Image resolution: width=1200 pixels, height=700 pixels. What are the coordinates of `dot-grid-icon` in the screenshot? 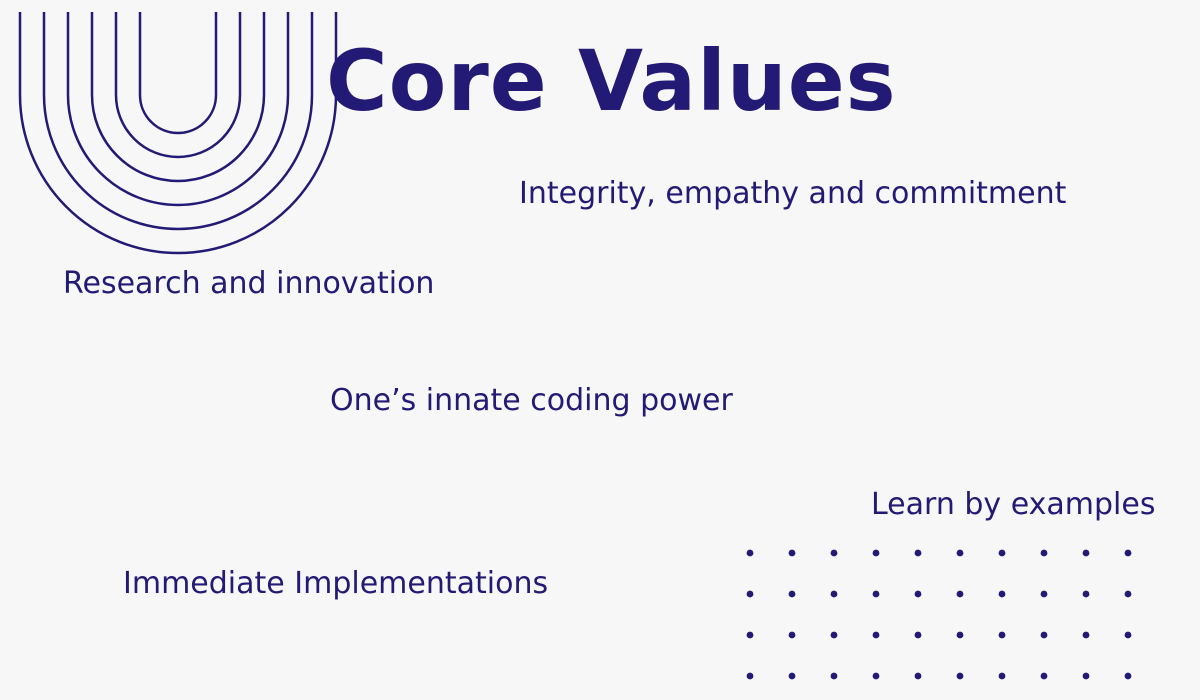 It's located at (939, 614).